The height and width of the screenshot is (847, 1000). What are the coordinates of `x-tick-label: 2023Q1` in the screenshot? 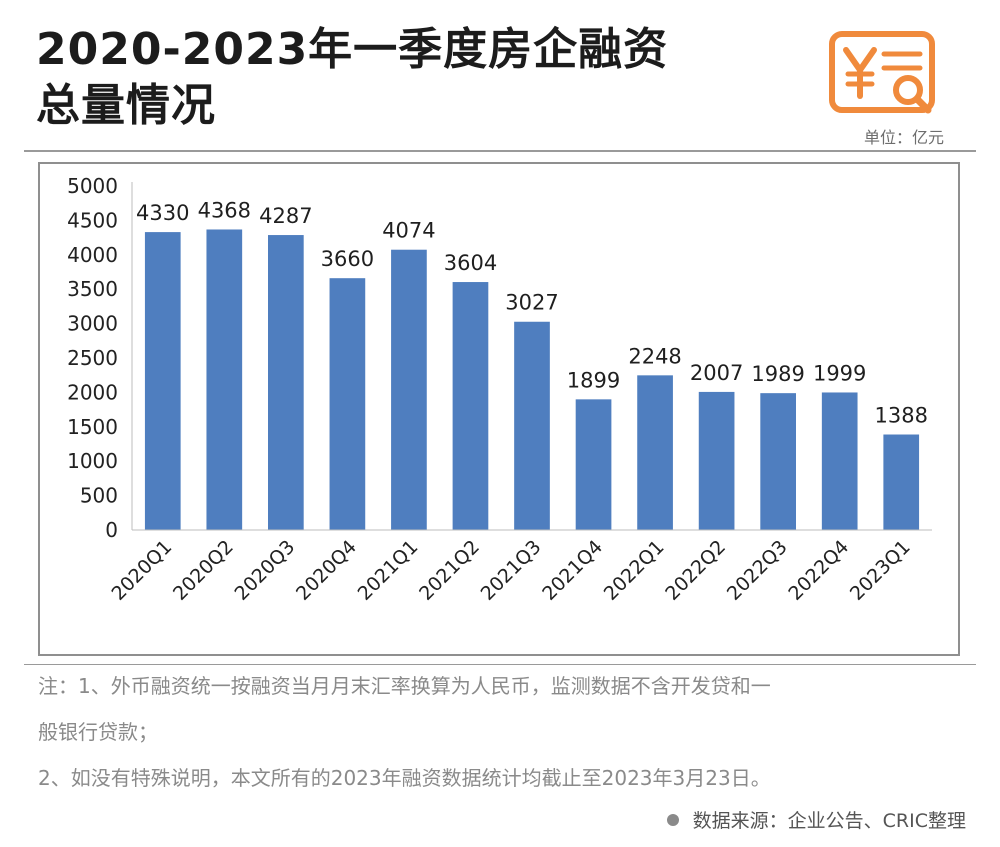 It's located at (880, 570).